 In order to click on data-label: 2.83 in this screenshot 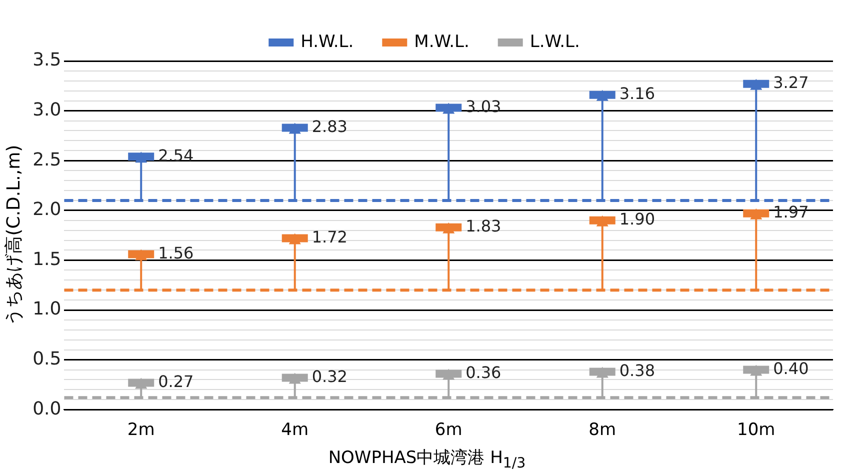, I will do `click(330, 126)`.